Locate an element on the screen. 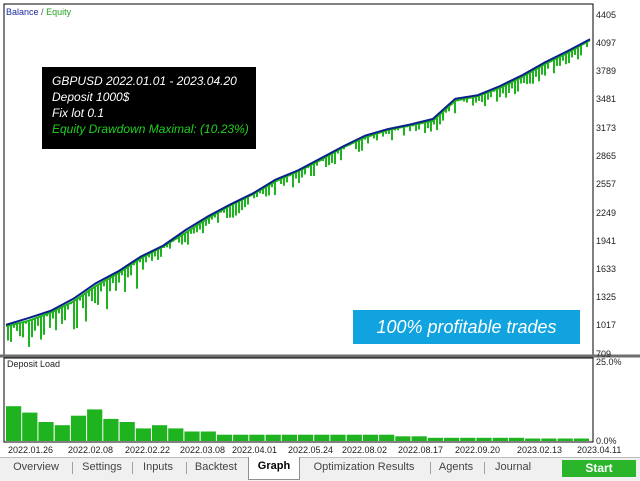 The image size is (640, 481). x-tick: 2022.08.17 is located at coordinates (421, 450).